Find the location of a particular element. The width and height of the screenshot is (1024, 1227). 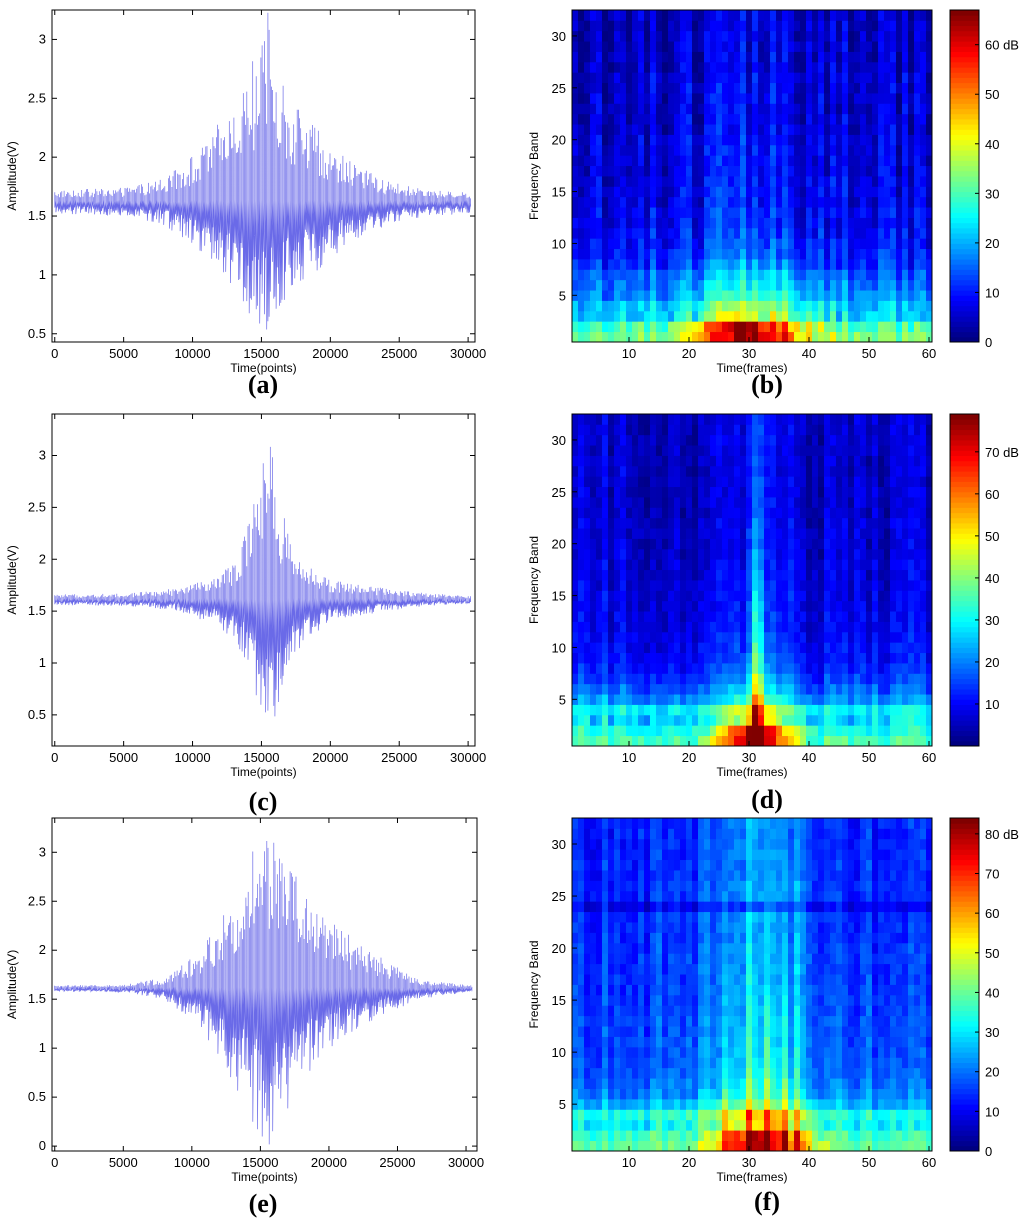

x-tick-label: 10 is located at coordinates (629, 757).